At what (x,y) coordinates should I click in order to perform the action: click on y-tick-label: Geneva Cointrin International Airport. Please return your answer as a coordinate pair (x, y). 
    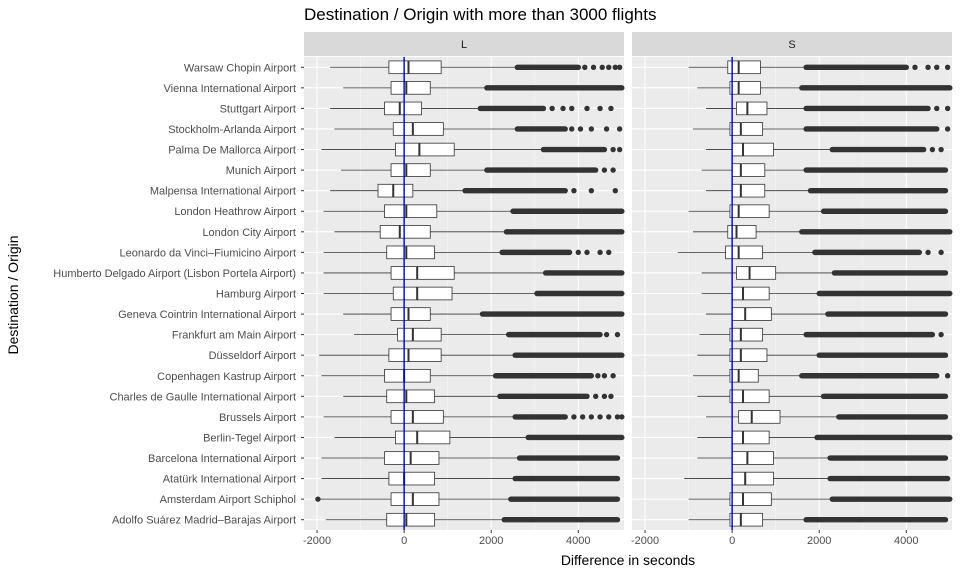
    Looking at the image, I should click on (207, 315).